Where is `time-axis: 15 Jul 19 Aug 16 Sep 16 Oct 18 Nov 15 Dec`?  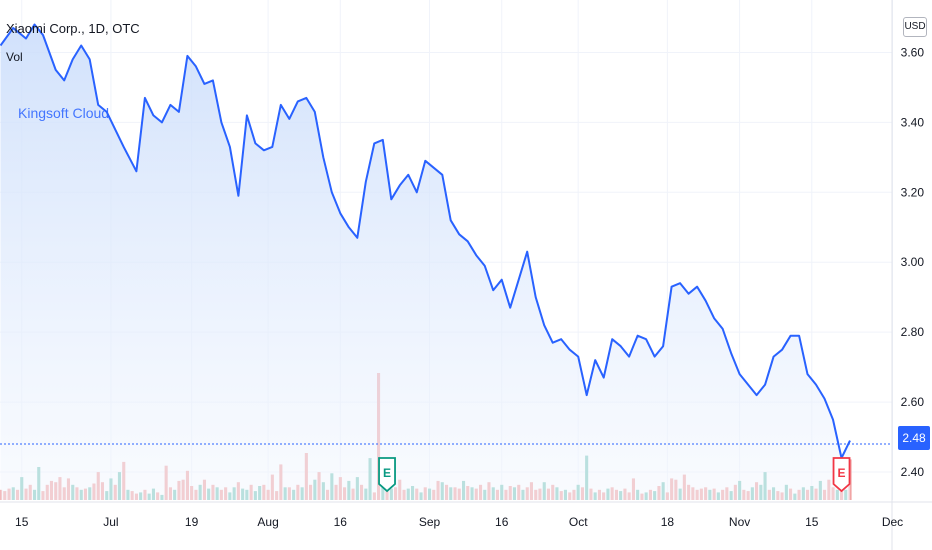
time-axis: 15 Jul 19 Aug 16 Sep 16 Oct 18 Nov 15 Dec is located at coordinates (459, 522).